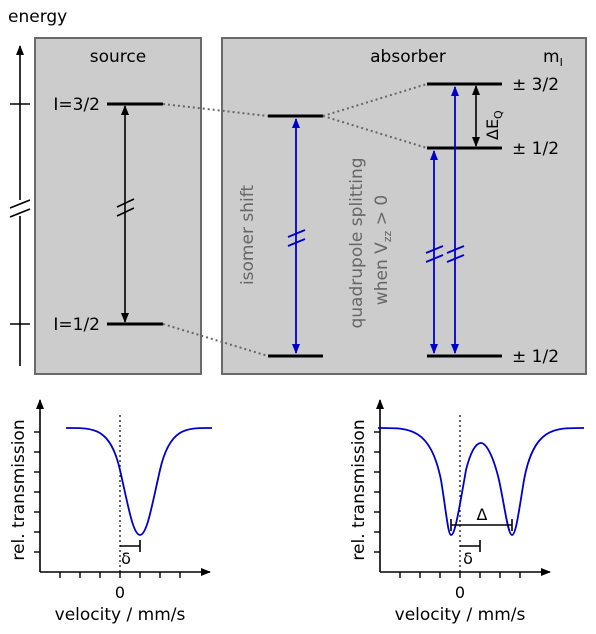 The height and width of the screenshot is (634, 596). I want to click on spectrum-doublet: Δ δ 0 velocity / mm/s rel. transmission, so click(467, 512).